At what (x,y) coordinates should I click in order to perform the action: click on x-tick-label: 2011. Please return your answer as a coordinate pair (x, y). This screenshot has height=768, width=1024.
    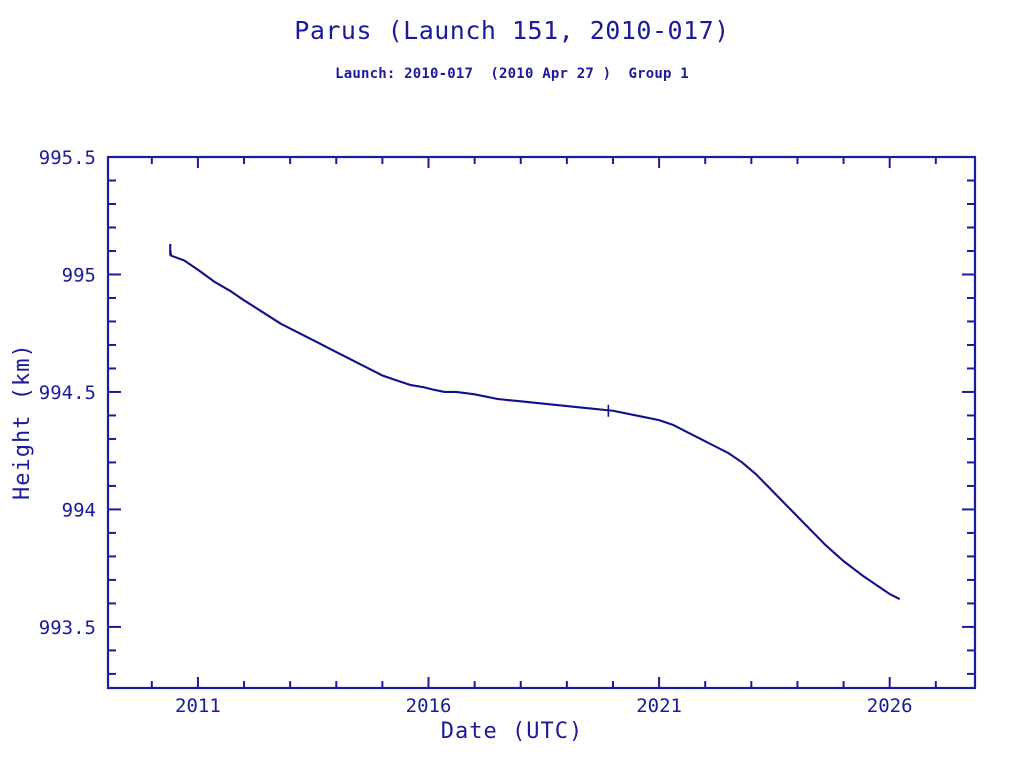
    Looking at the image, I should click on (198, 706).